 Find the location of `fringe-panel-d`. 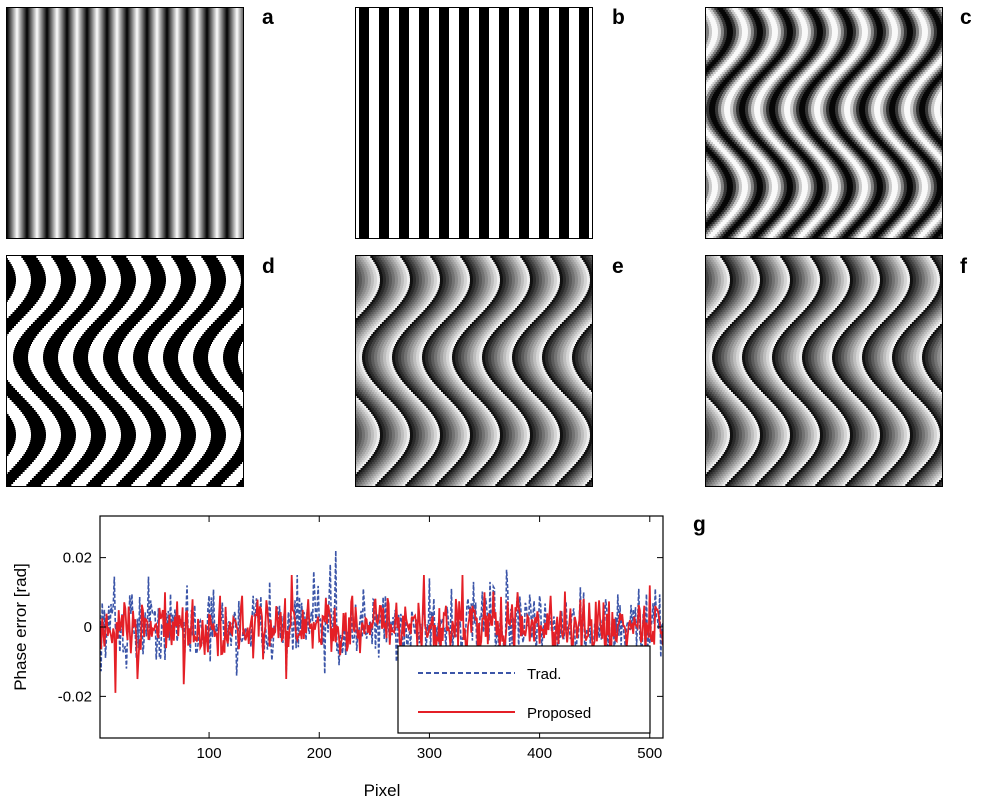

fringe-panel-d is located at coordinates (125, 371).